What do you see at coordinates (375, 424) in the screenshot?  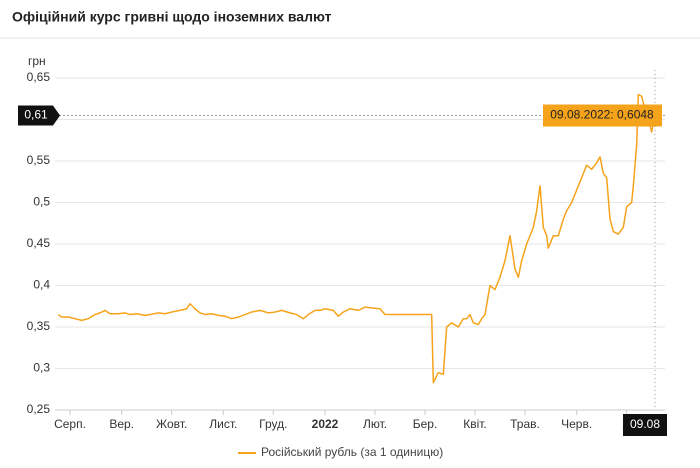 I see `x-tick-label: Лют.` at bounding box center [375, 424].